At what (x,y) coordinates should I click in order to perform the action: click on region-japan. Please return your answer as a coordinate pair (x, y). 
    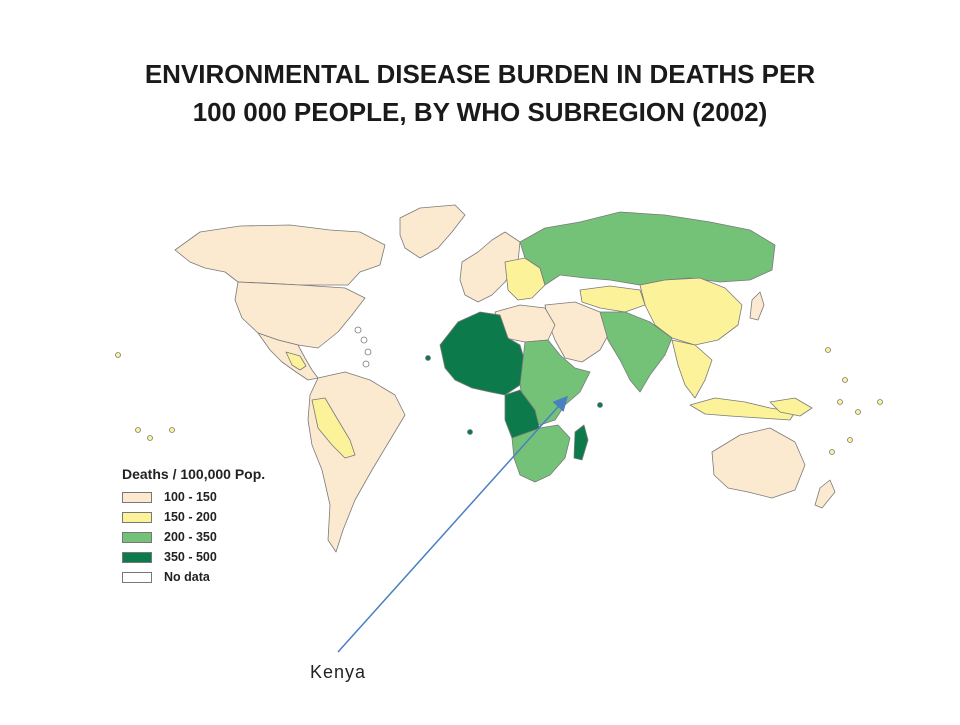
    Looking at the image, I should click on (757, 306).